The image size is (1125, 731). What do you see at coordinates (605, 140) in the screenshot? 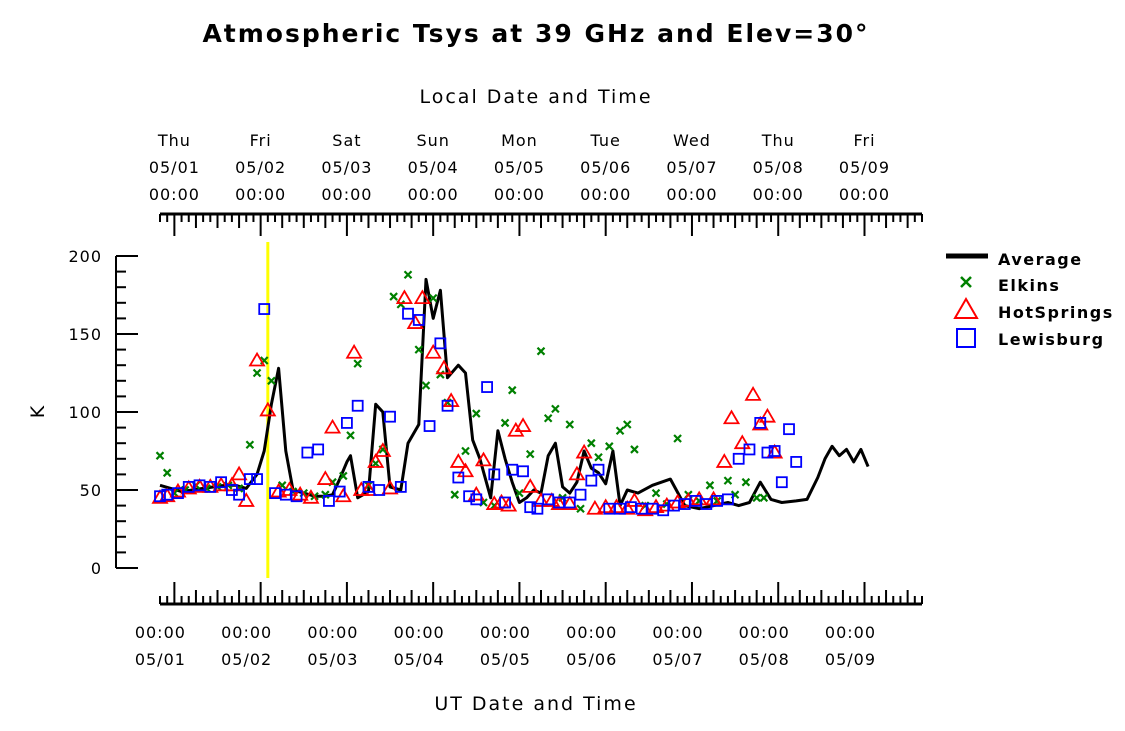
I see `top-tick-day: Tue` at bounding box center [605, 140].